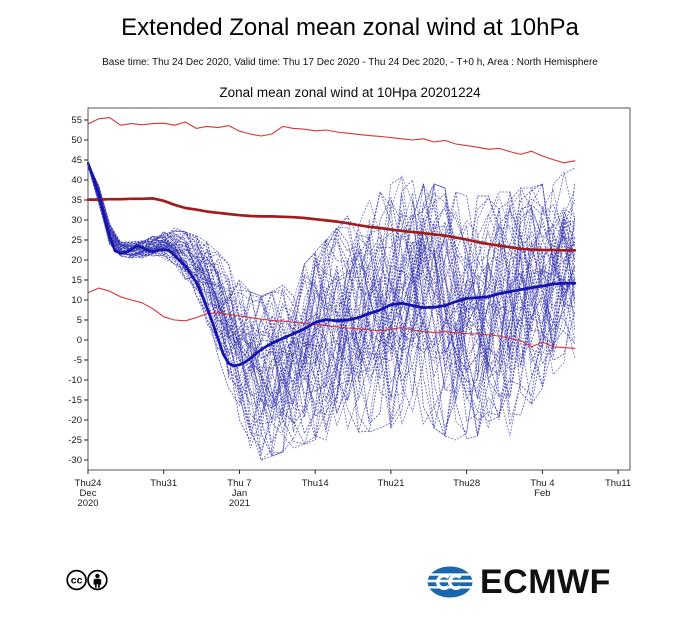 The width and height of the screenshot is (700, 630). I want to click on ecmwf-logo: ECMWF, so click(519, 582).